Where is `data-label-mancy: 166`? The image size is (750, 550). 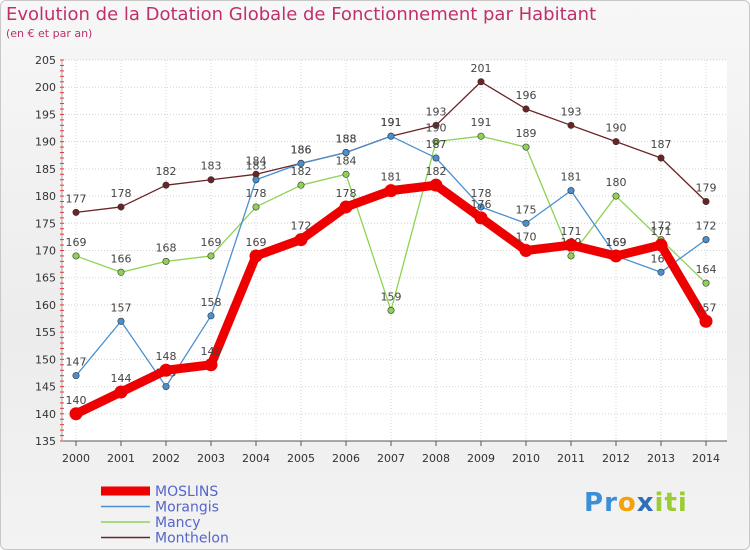 data-label-mancy: 166 is located at coordinates (121, 258).